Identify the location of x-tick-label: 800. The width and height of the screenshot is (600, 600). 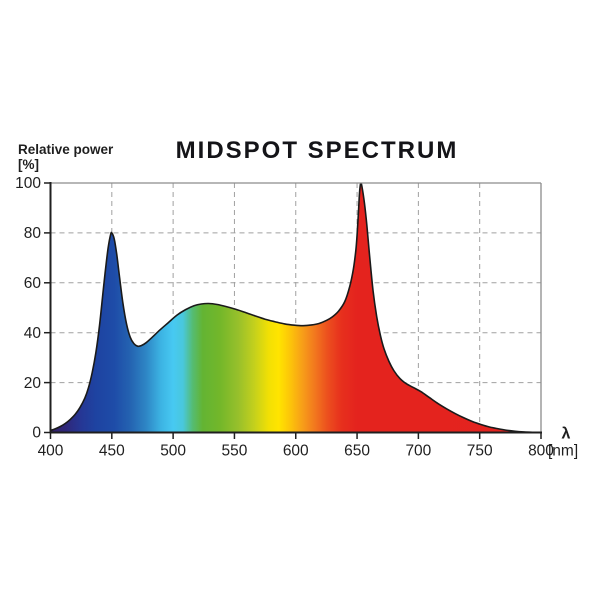
(541, 451).